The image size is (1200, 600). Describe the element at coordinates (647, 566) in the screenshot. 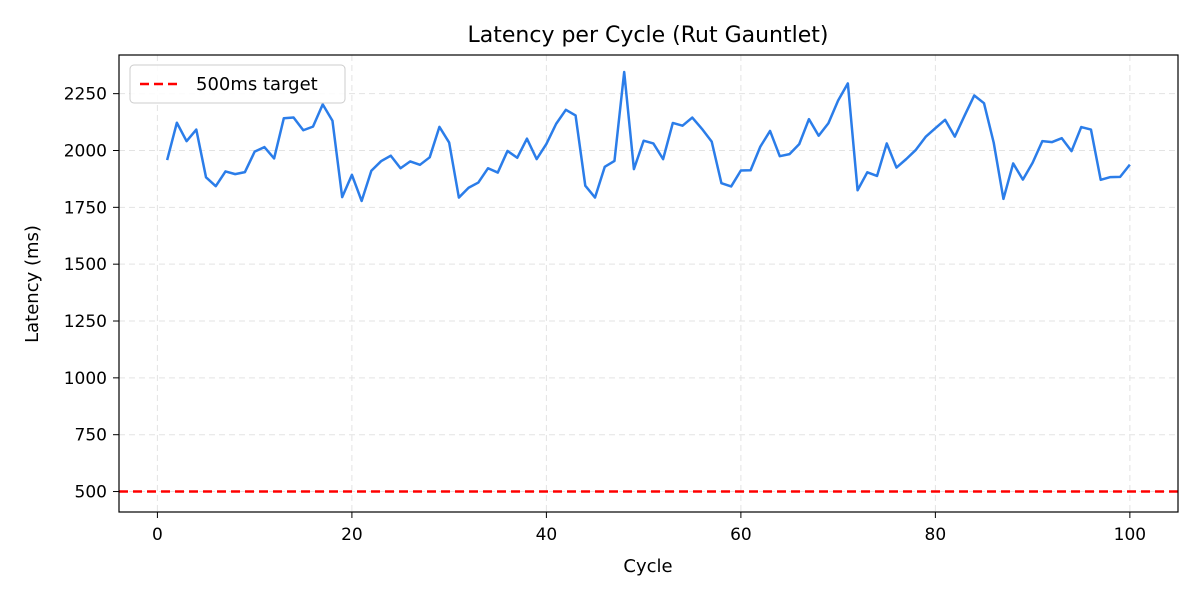

I see `x-axis-label: Cycle` at that location.